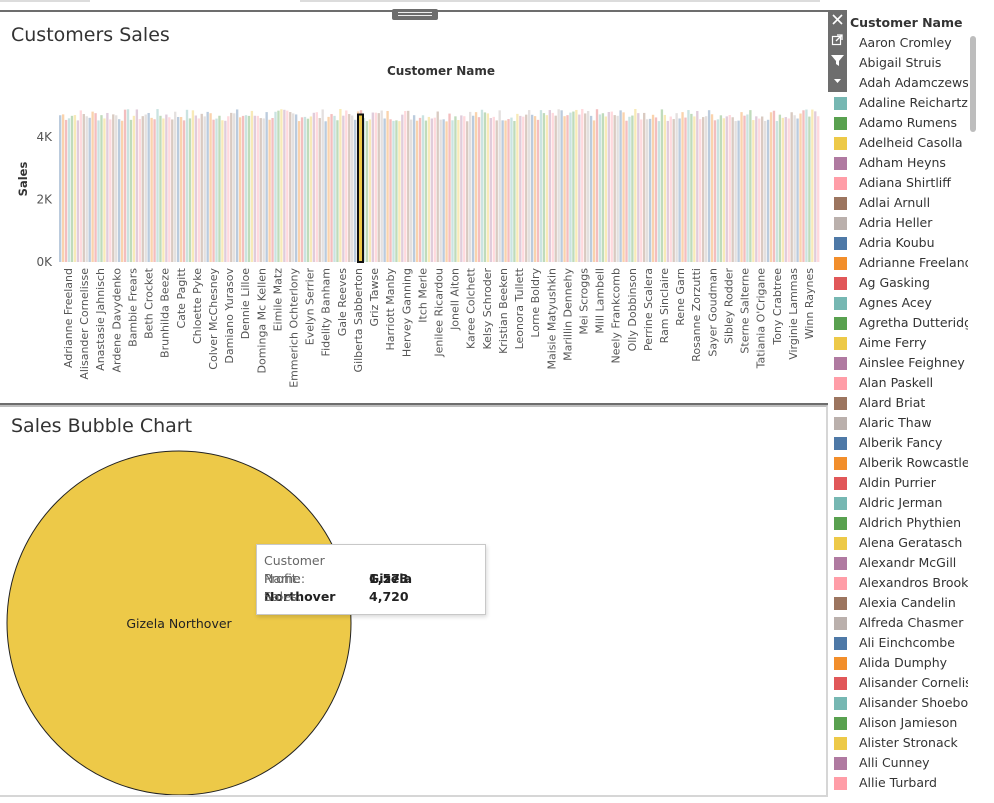  Describe the element at coordinates (901, 684) in the screenshot. I see `legend-item: Alisander Cornelis..` at that location.